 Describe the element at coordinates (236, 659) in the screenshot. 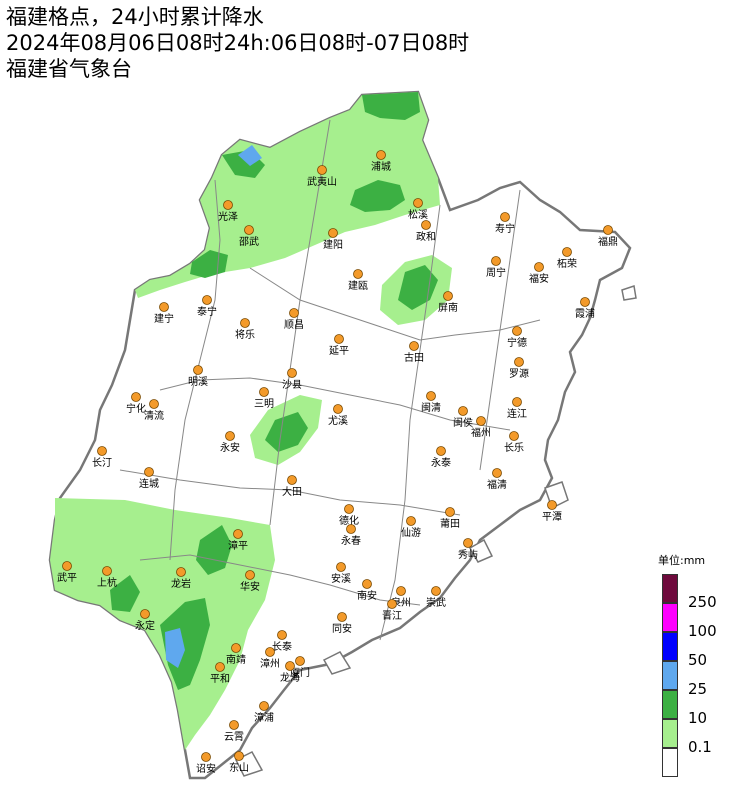

I see `city-label: 南靖` at that location.